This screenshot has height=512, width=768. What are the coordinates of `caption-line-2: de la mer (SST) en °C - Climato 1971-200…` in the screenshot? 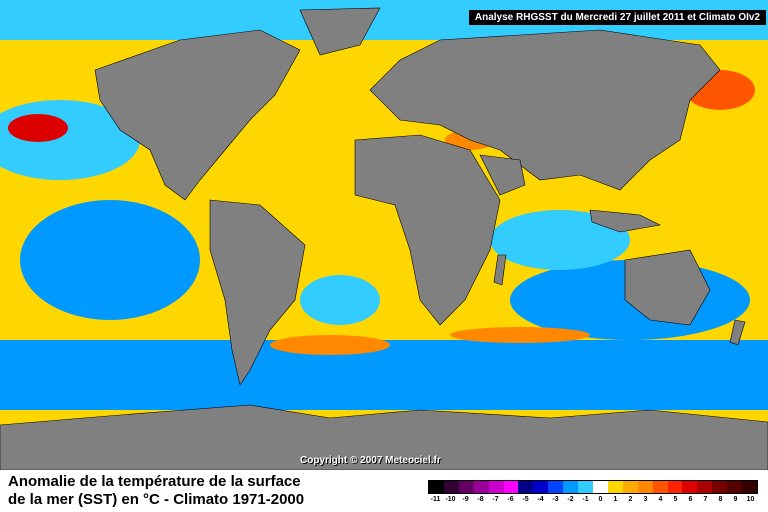 It's located at (156, 499).